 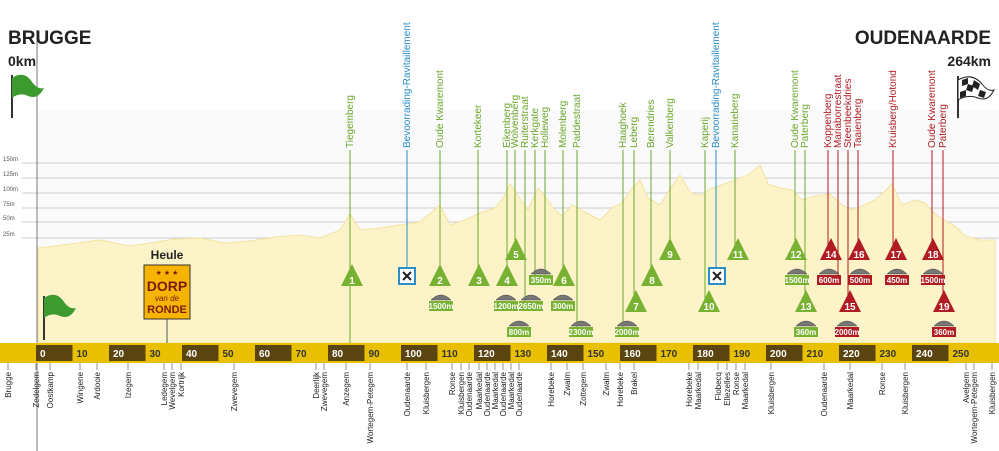 What do you see at coordinates (738, 255) in the screenshot?
I see `climb-number: 11` at bounding box center [738, 255].